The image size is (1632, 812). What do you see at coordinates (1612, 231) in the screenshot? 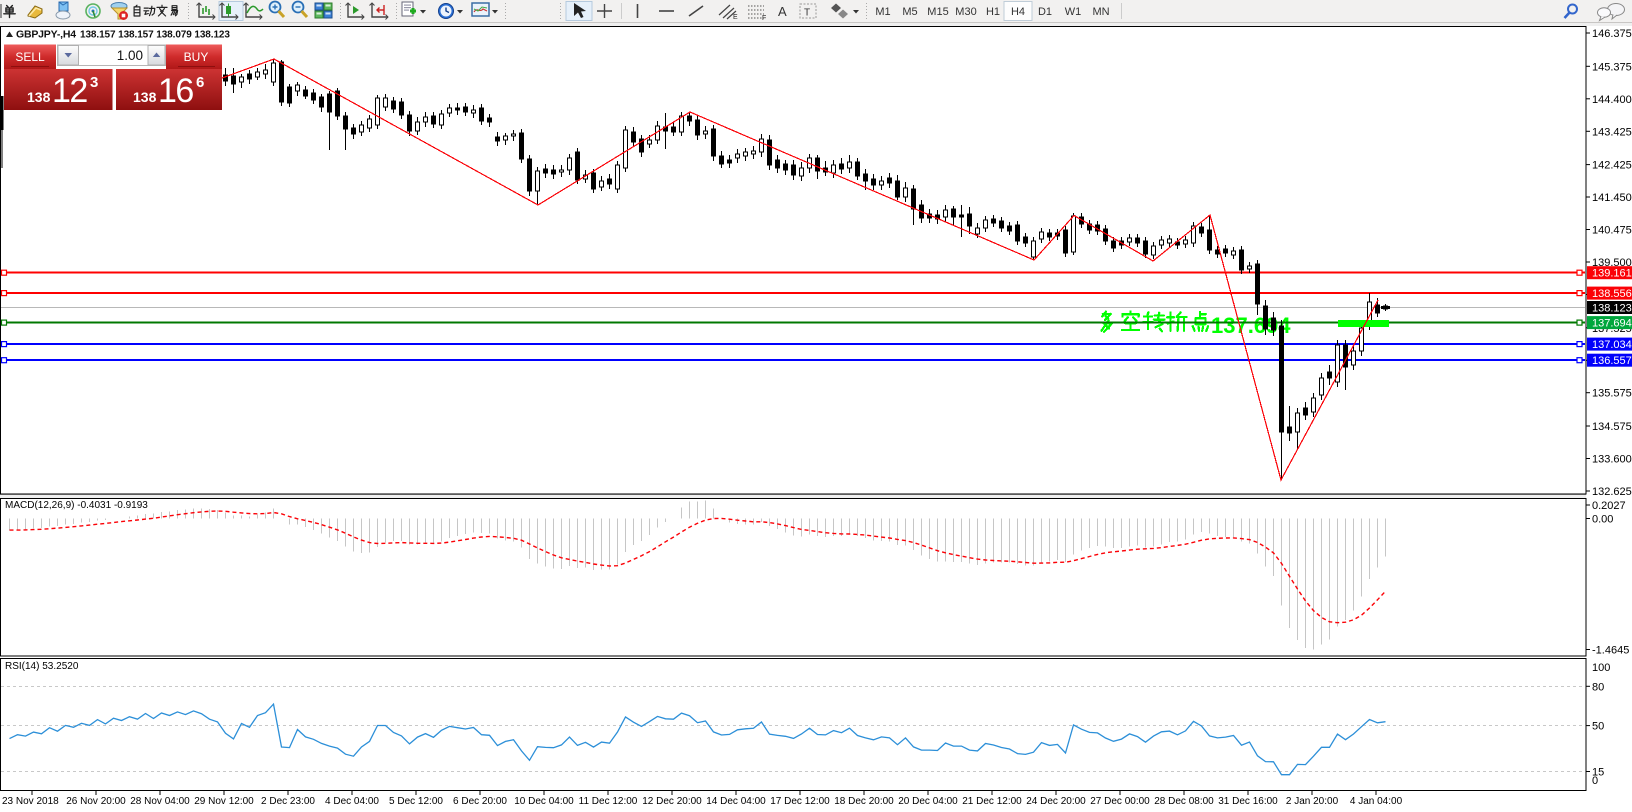
I see `svg-text: 140.475` at bounding box center [1612, 231].